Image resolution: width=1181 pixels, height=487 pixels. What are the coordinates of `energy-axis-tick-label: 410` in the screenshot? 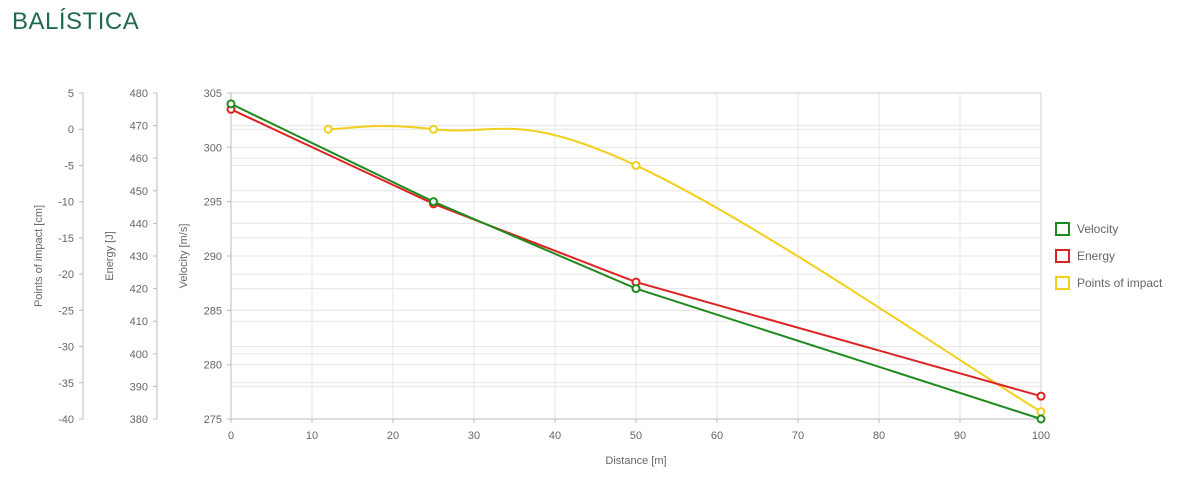 It's located at (139, 322).